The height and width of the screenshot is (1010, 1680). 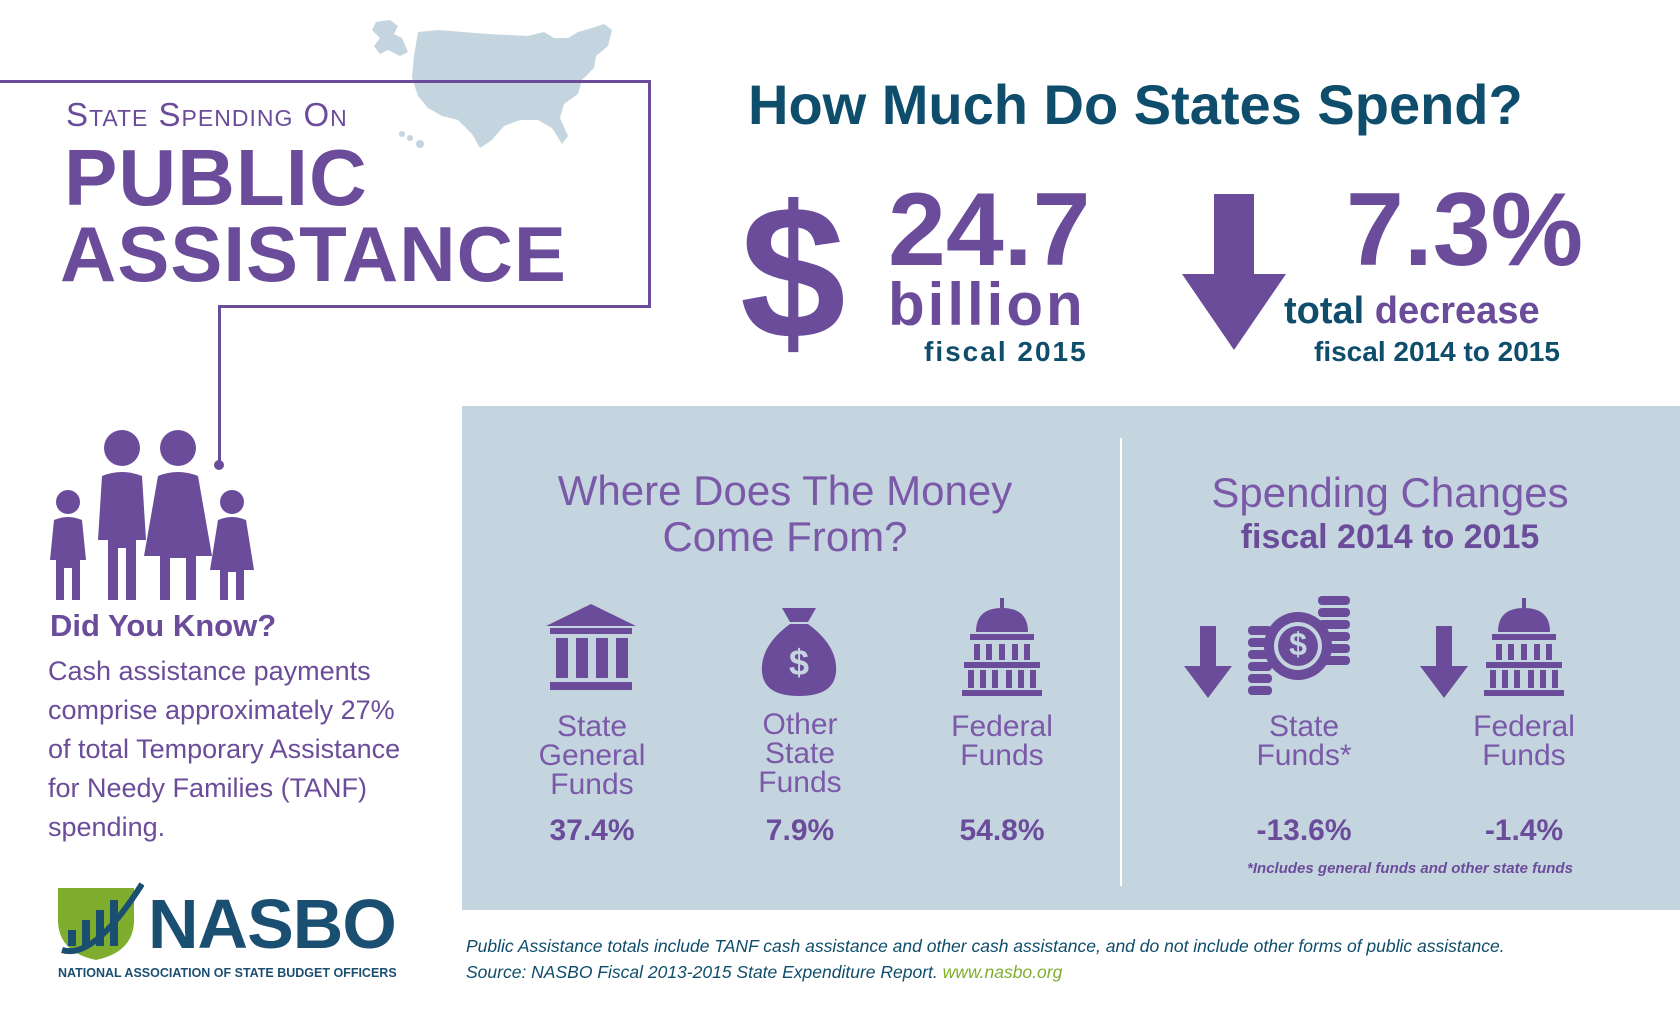 What do you see at coordinates (1390, 537) in the screenshot?
I see `spending-changes-subtitle: fiscal 2014 to 2015` at bounding box center [1390, 537].